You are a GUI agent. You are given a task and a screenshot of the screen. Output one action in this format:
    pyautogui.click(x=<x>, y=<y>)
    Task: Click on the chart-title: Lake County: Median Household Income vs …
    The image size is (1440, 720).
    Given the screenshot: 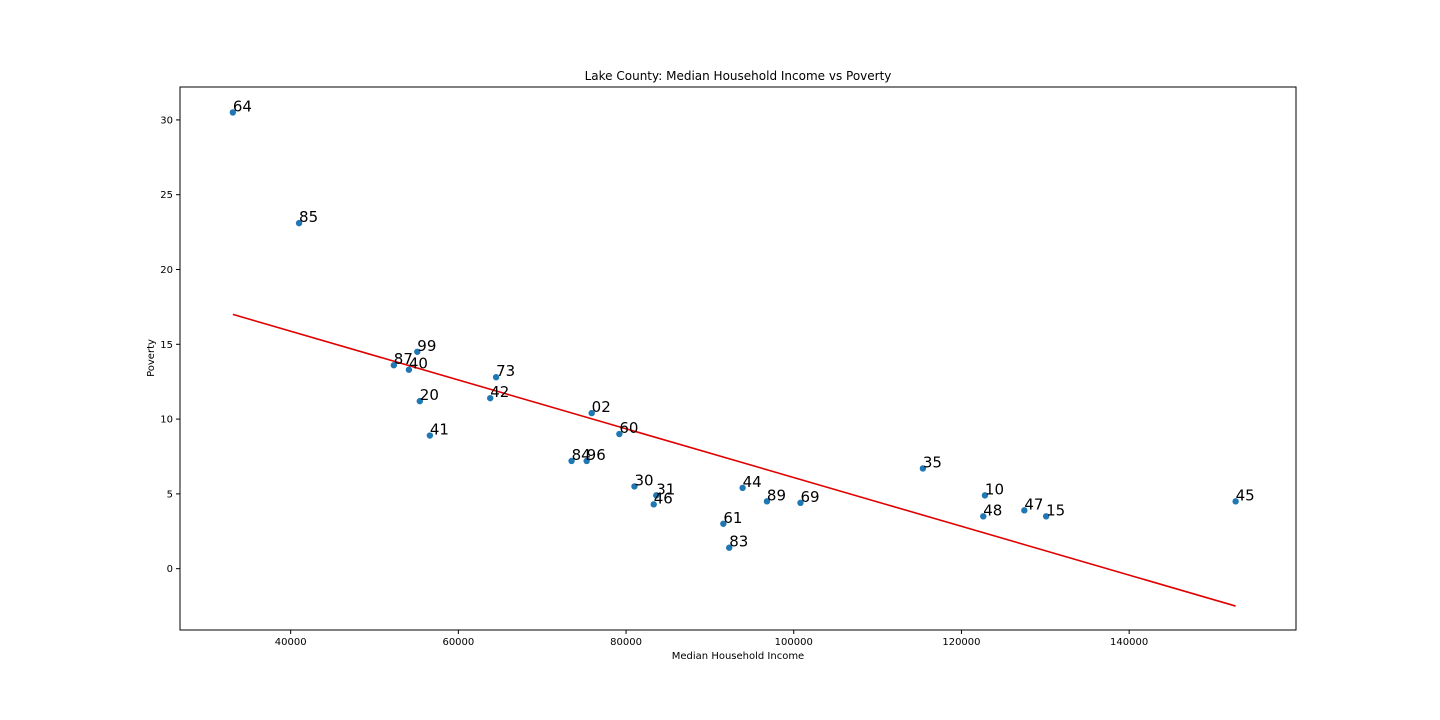 What is the action you would take?
    pyautogui.click(x=738, y=76)
    